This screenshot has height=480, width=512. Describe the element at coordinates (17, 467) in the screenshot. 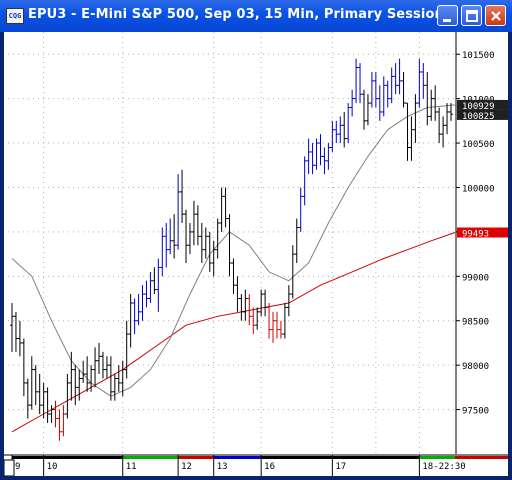

I see `time-axis-label: 9` at that location.